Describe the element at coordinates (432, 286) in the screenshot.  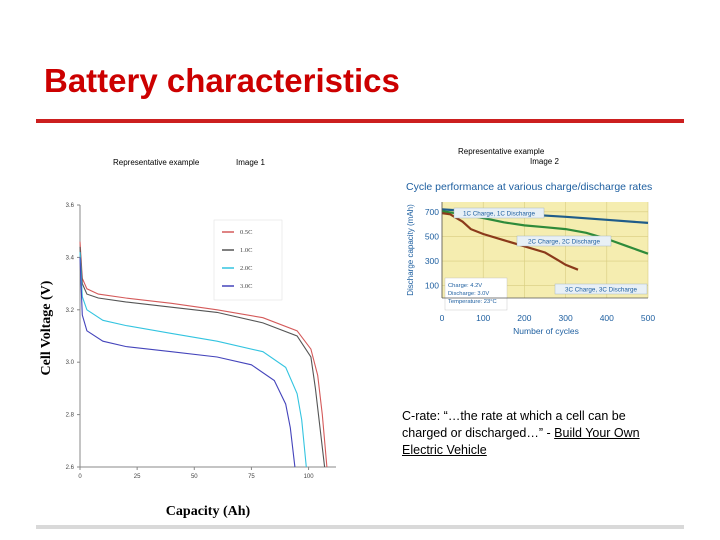
I see `y-tick-label: 100` at that location.